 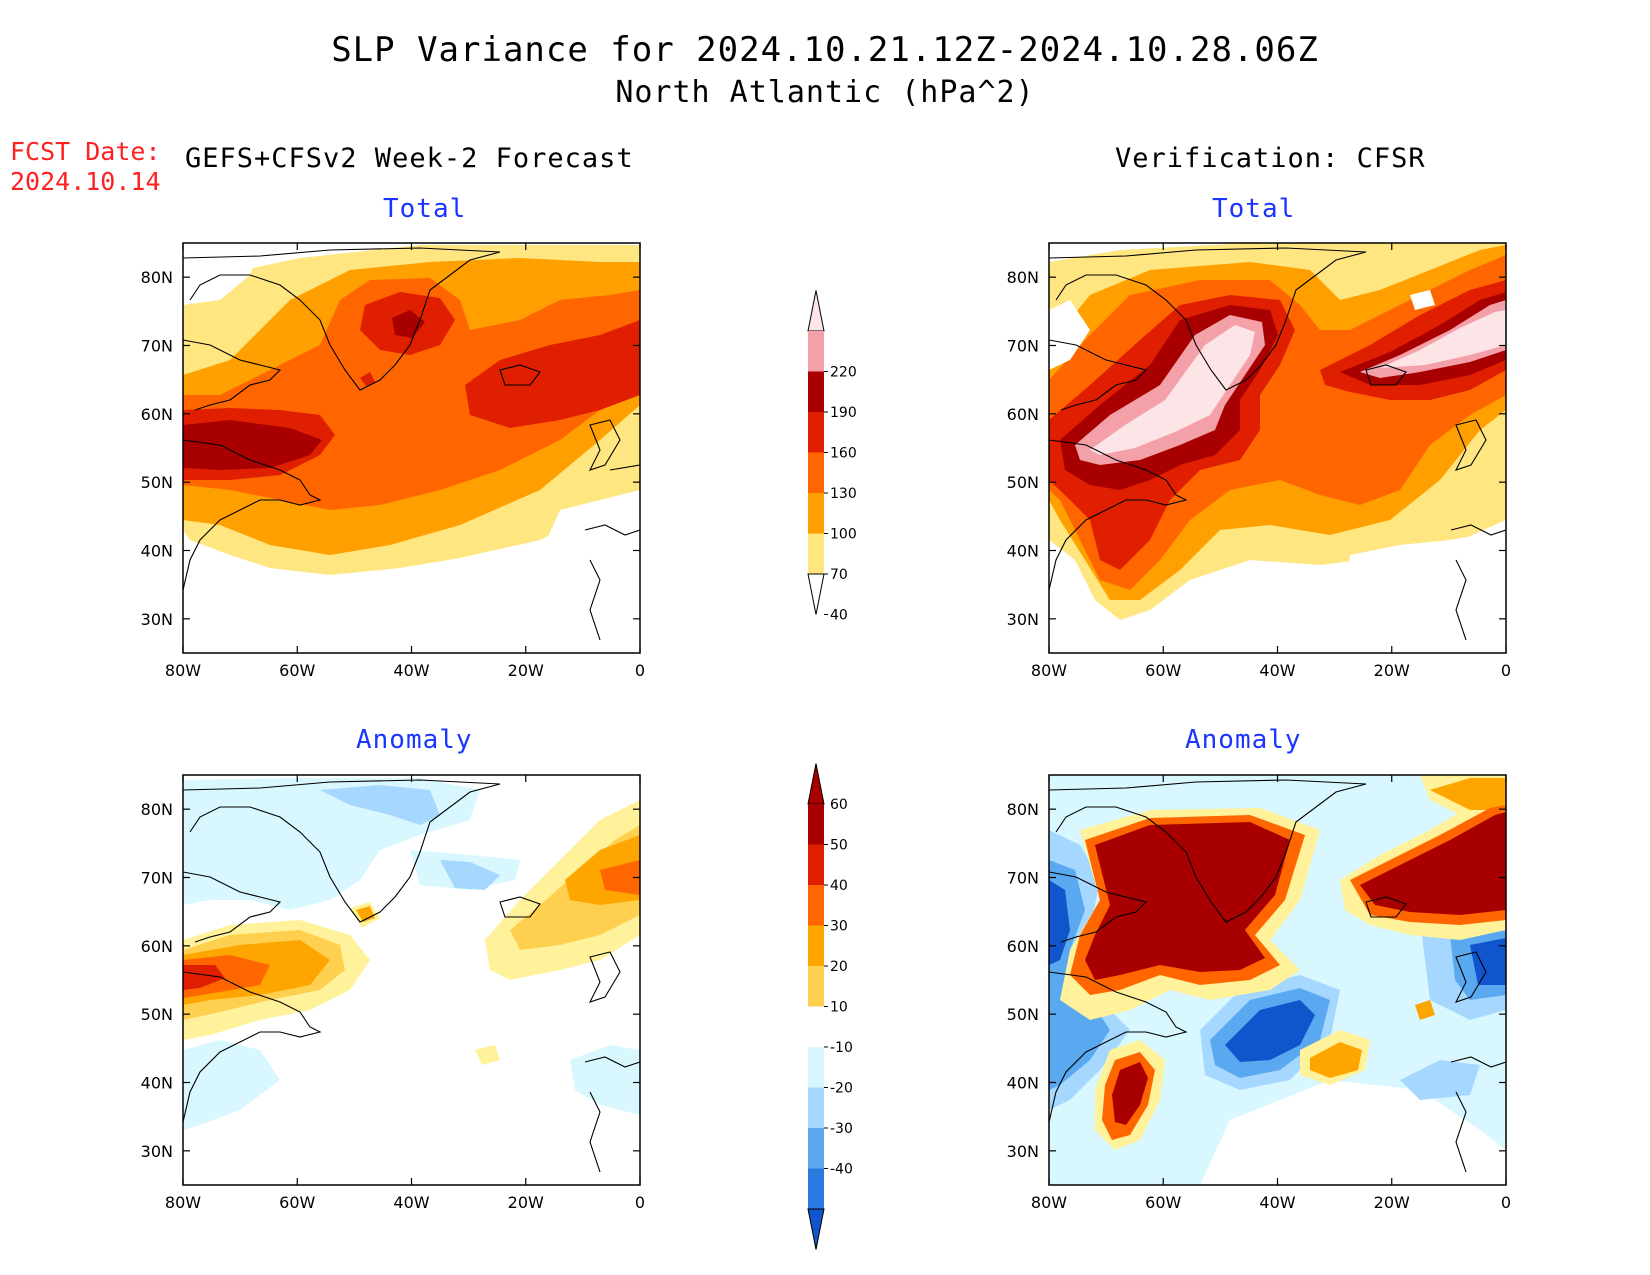 I want to click on contour-anom-neg10c, so click(x=605, y=1080).